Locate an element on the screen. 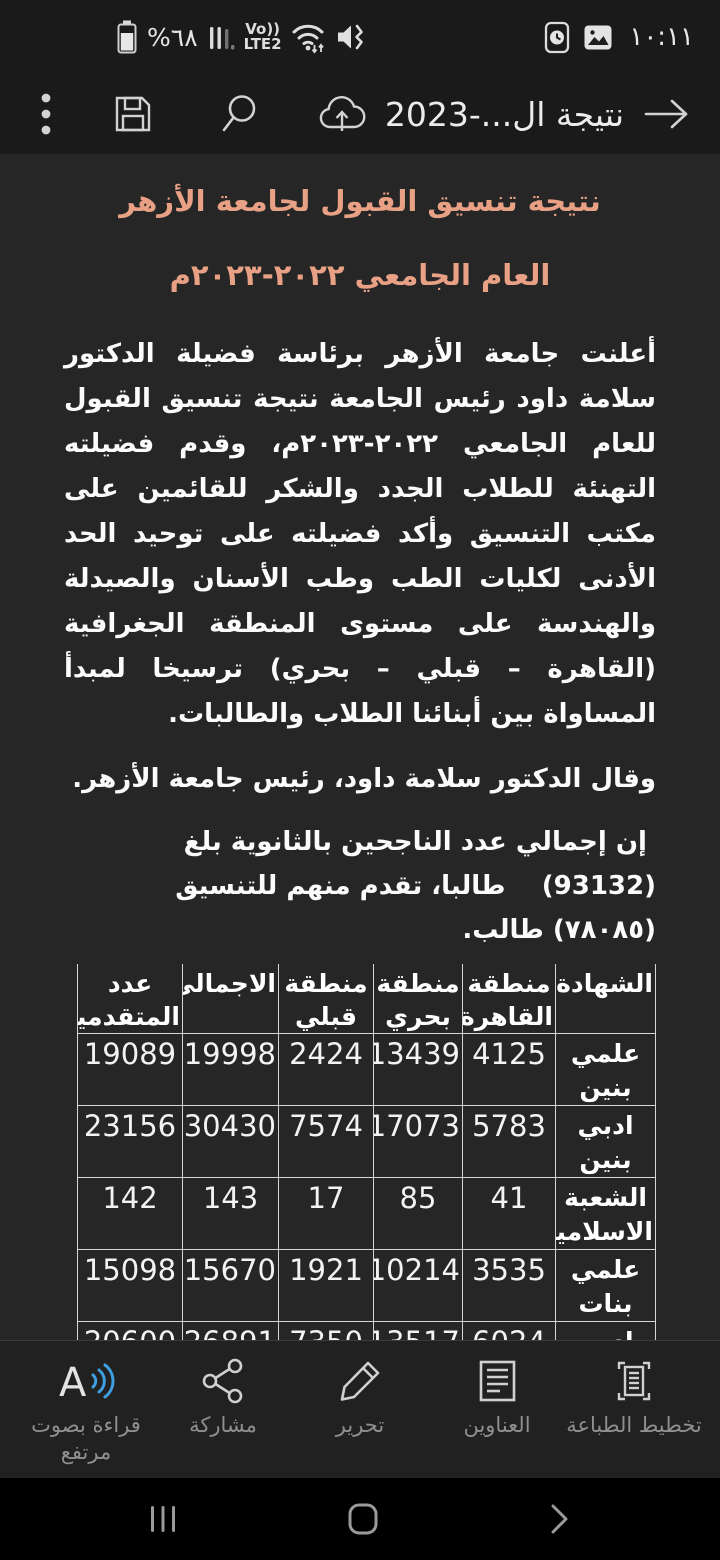  headings-icon is located at coordinates (497, 1381).